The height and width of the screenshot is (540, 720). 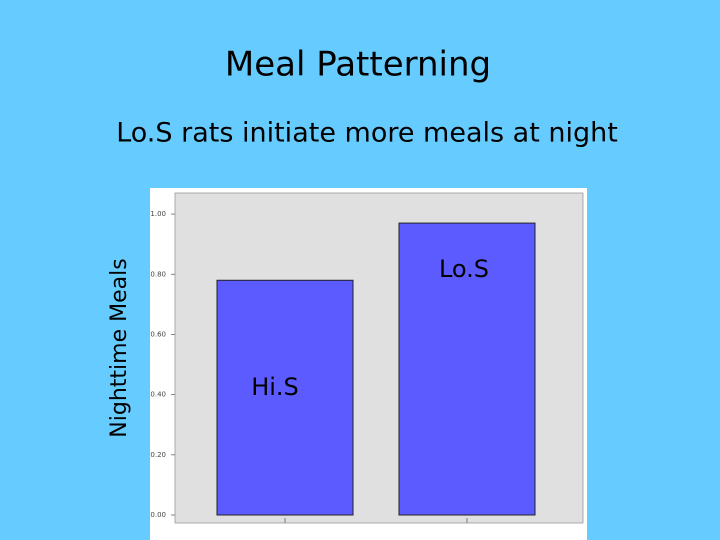 I want to click on y-tick-label: 0.80, so click(x=158, y=274).